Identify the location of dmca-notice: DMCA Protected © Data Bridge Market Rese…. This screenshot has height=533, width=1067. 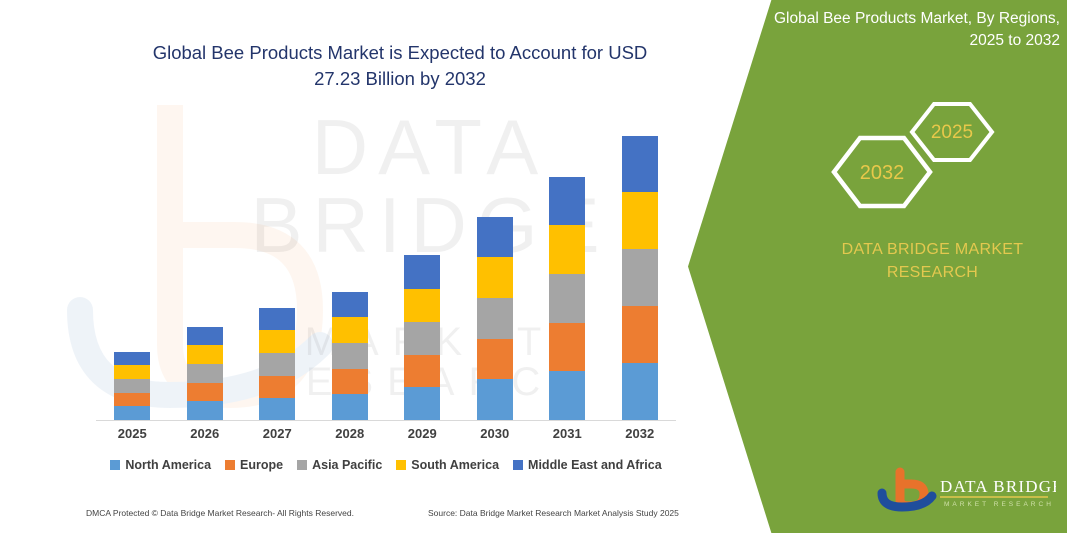
(220, 513).